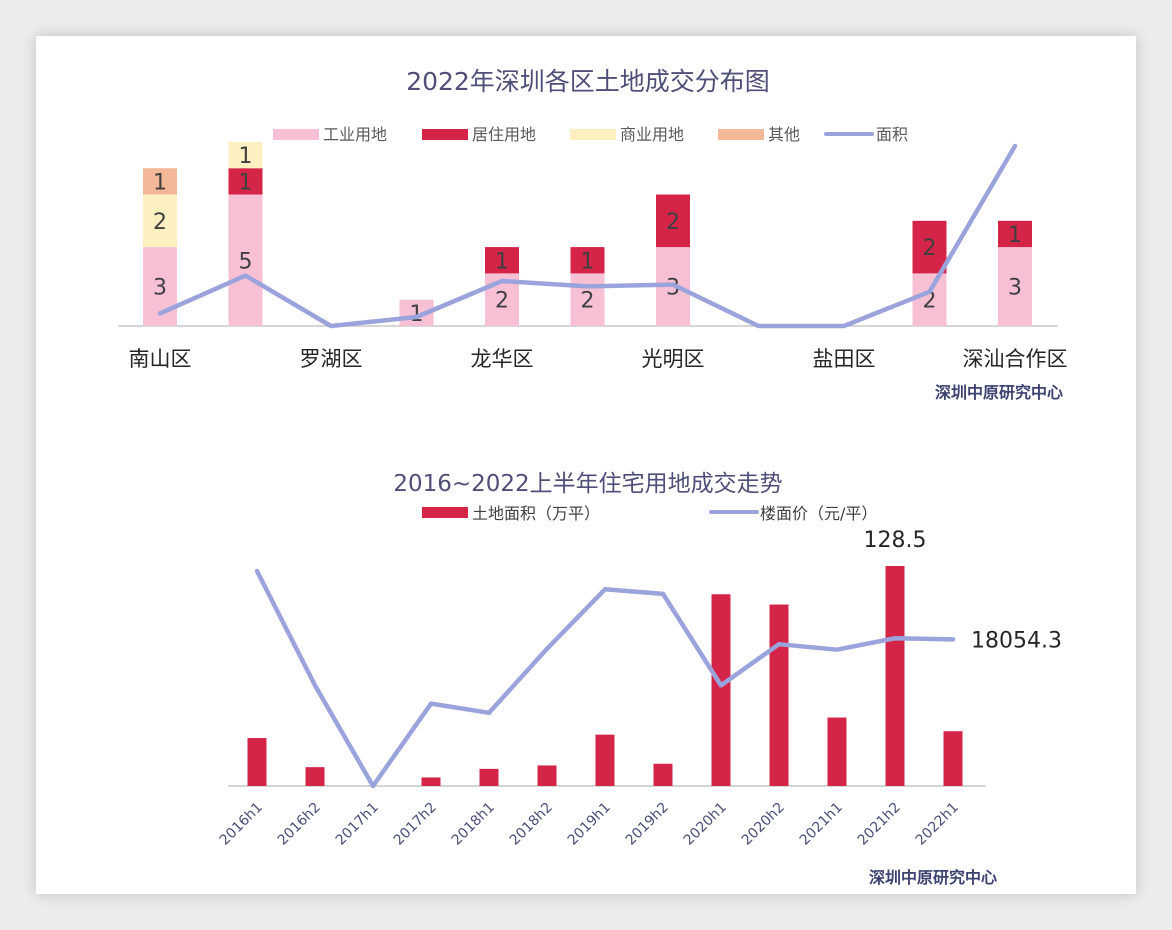 This screenshot has height=930, width=1172. I want to click on x-tick-label: 2019h1, so click(589, 824).